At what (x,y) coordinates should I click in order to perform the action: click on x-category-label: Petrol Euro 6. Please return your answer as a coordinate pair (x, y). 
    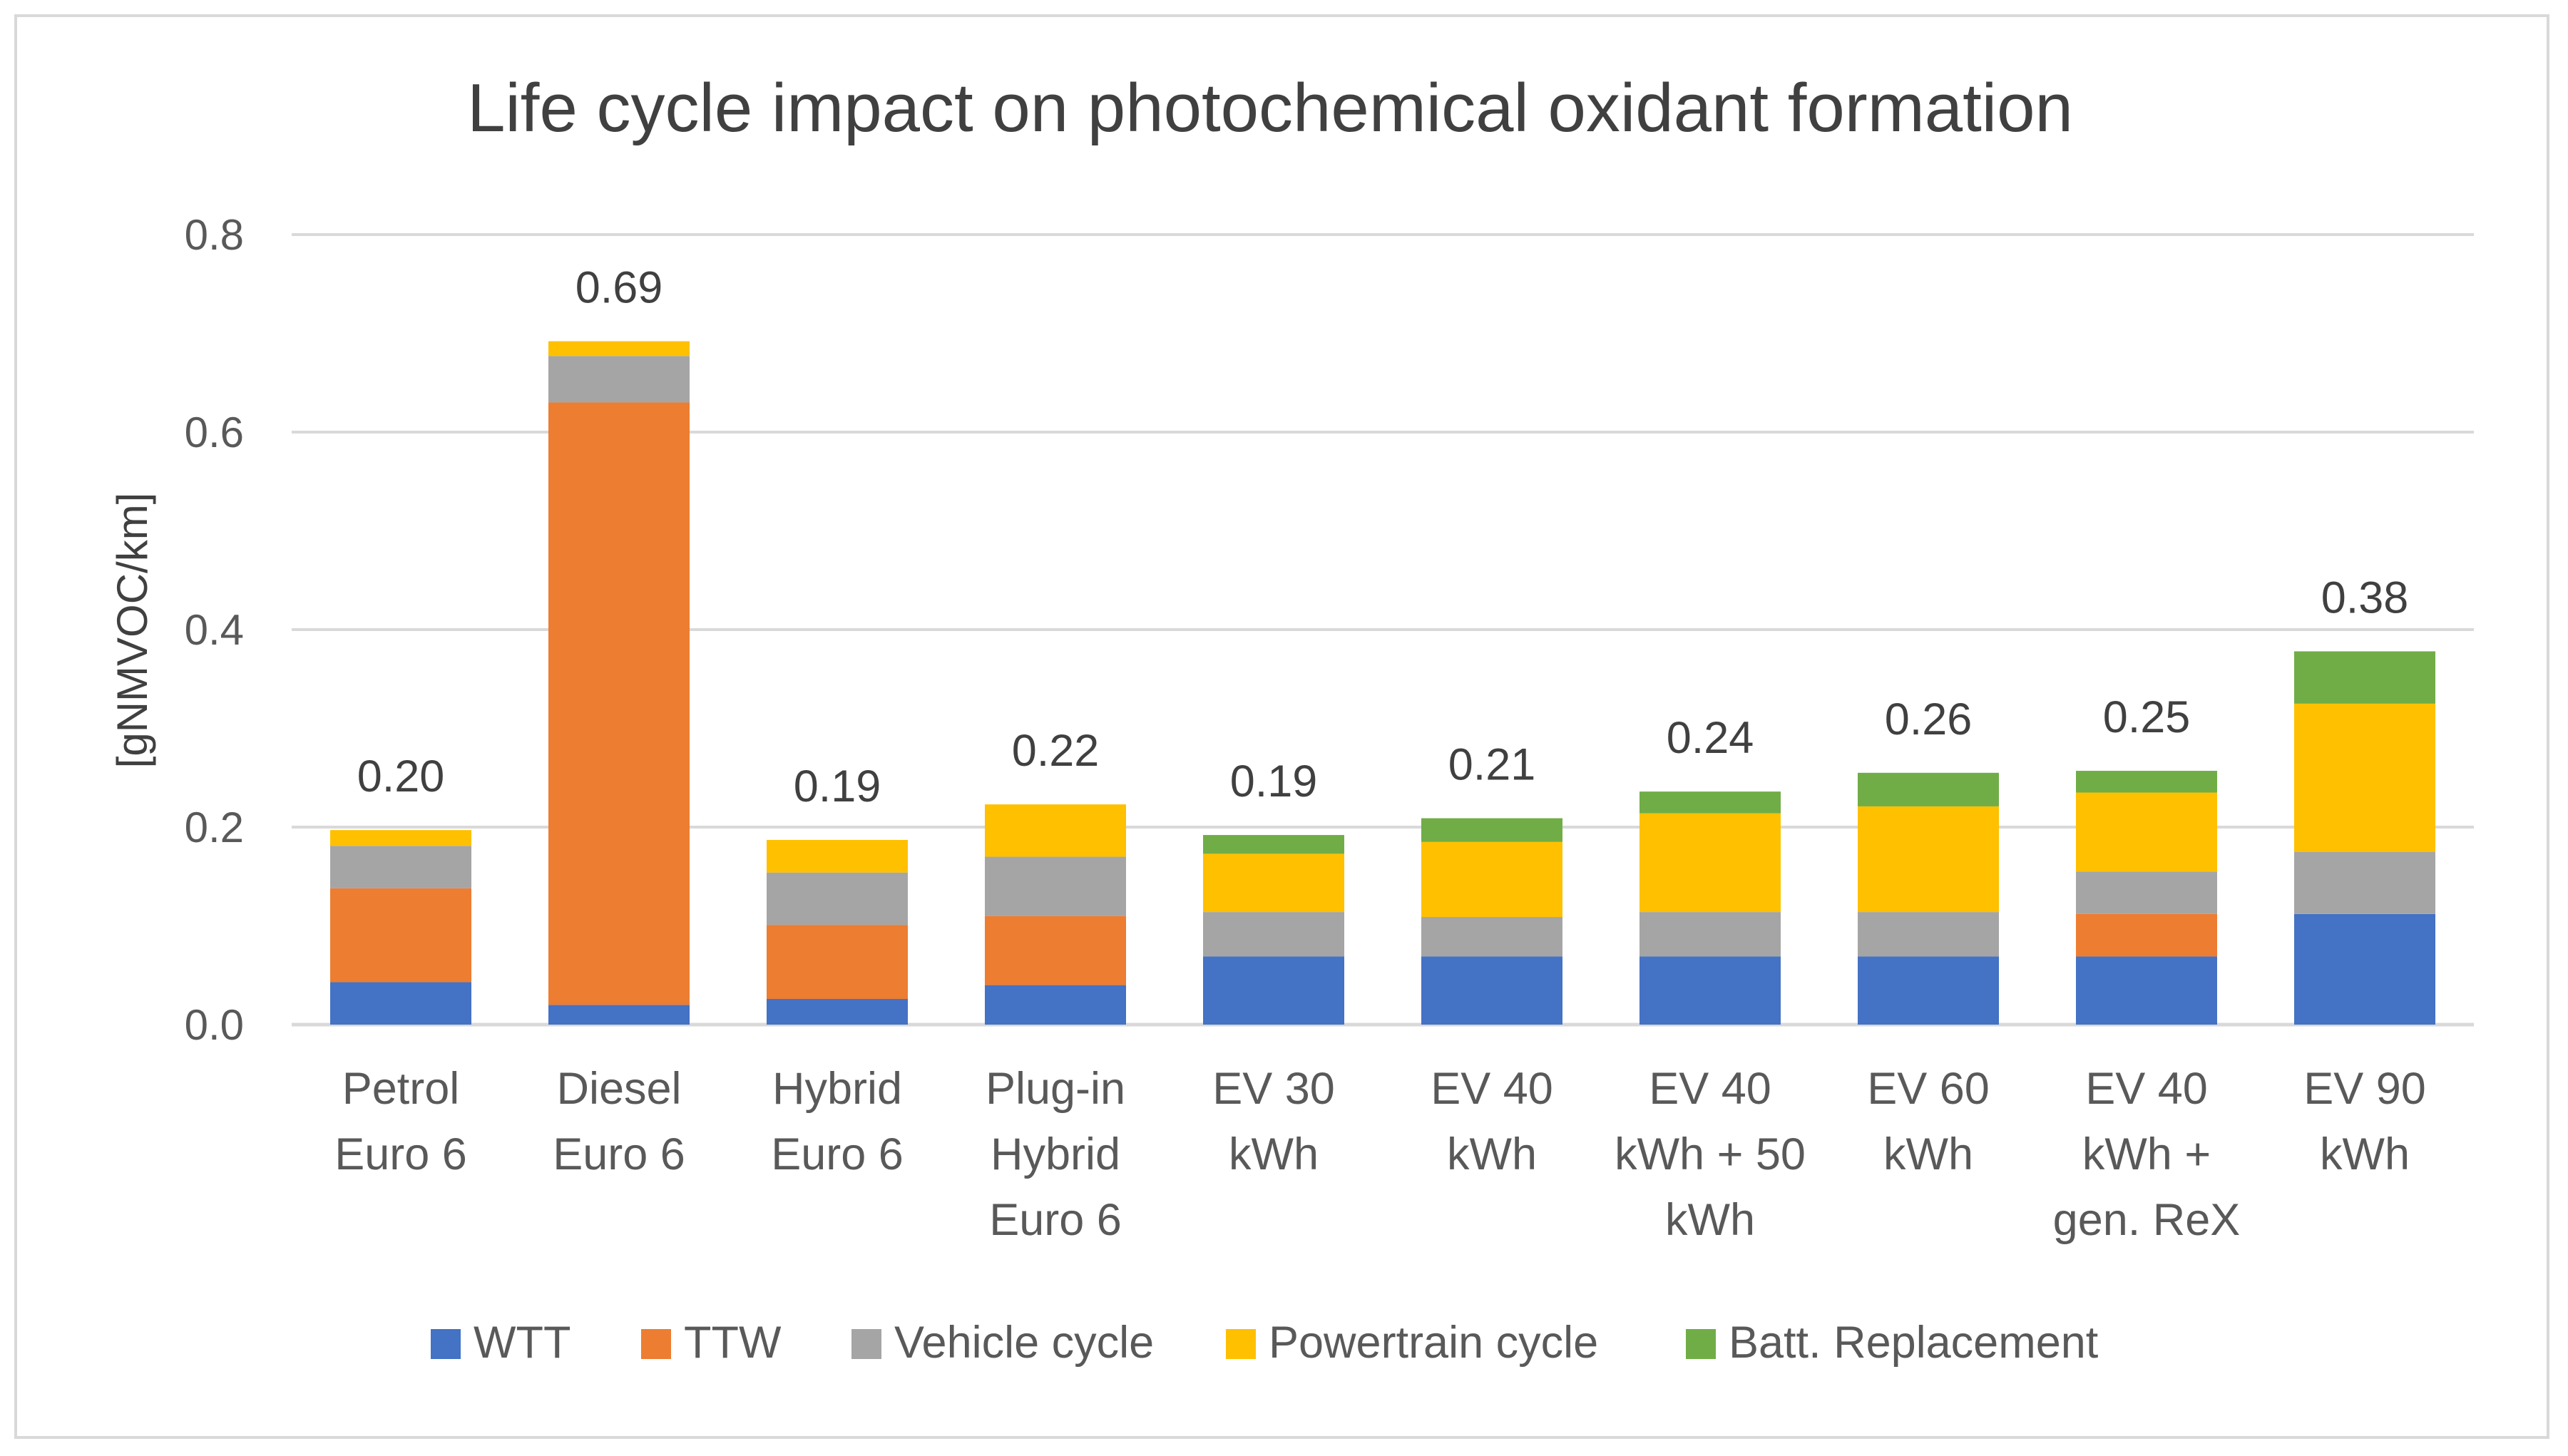
    Looking at the image, I should click on (400, 1121).